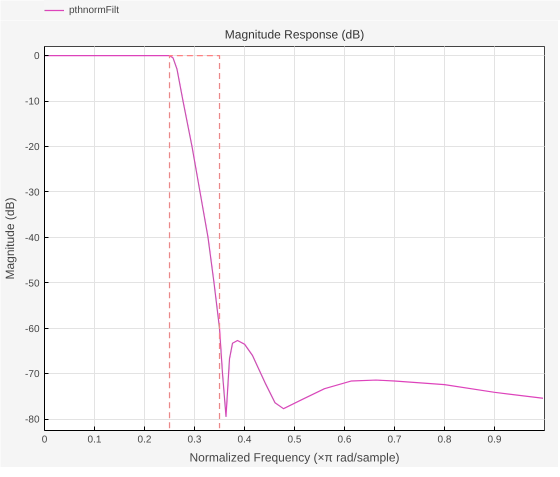 The height and width of the screenshot is (477, 560). I want to click on x-tick-label: 0, so click(45, 440).